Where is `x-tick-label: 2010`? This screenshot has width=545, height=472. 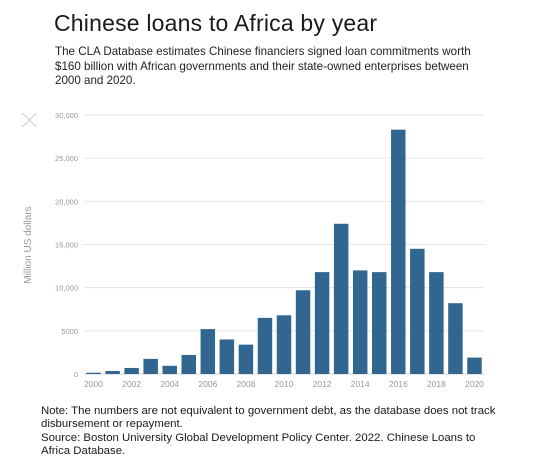 x-tick-label: 2010 is located at coordinates (284, 384).